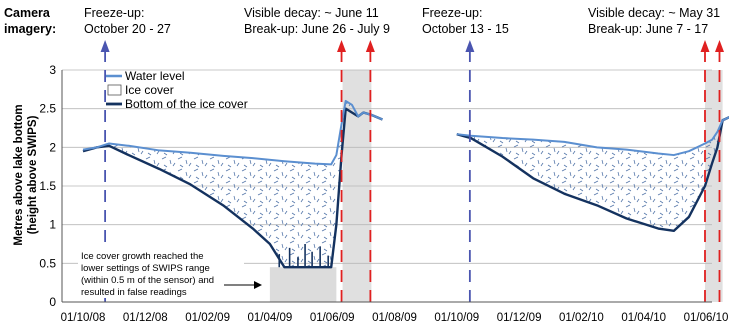 The width and height of the screenshot is (729, 332). What do you see at coordinates (127, 29) in the screenshot?
I see `annotation-freeze-2008-line2: October 20 - 27` at bounding box center [127, 29].